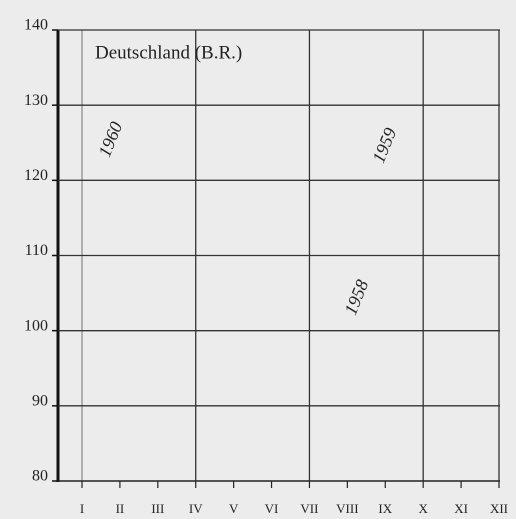 This screenshot has width=516, height=519. Describe the element at coordinates (36, 250) in the screenshot. I see `y-tick-label: 110` at that location.